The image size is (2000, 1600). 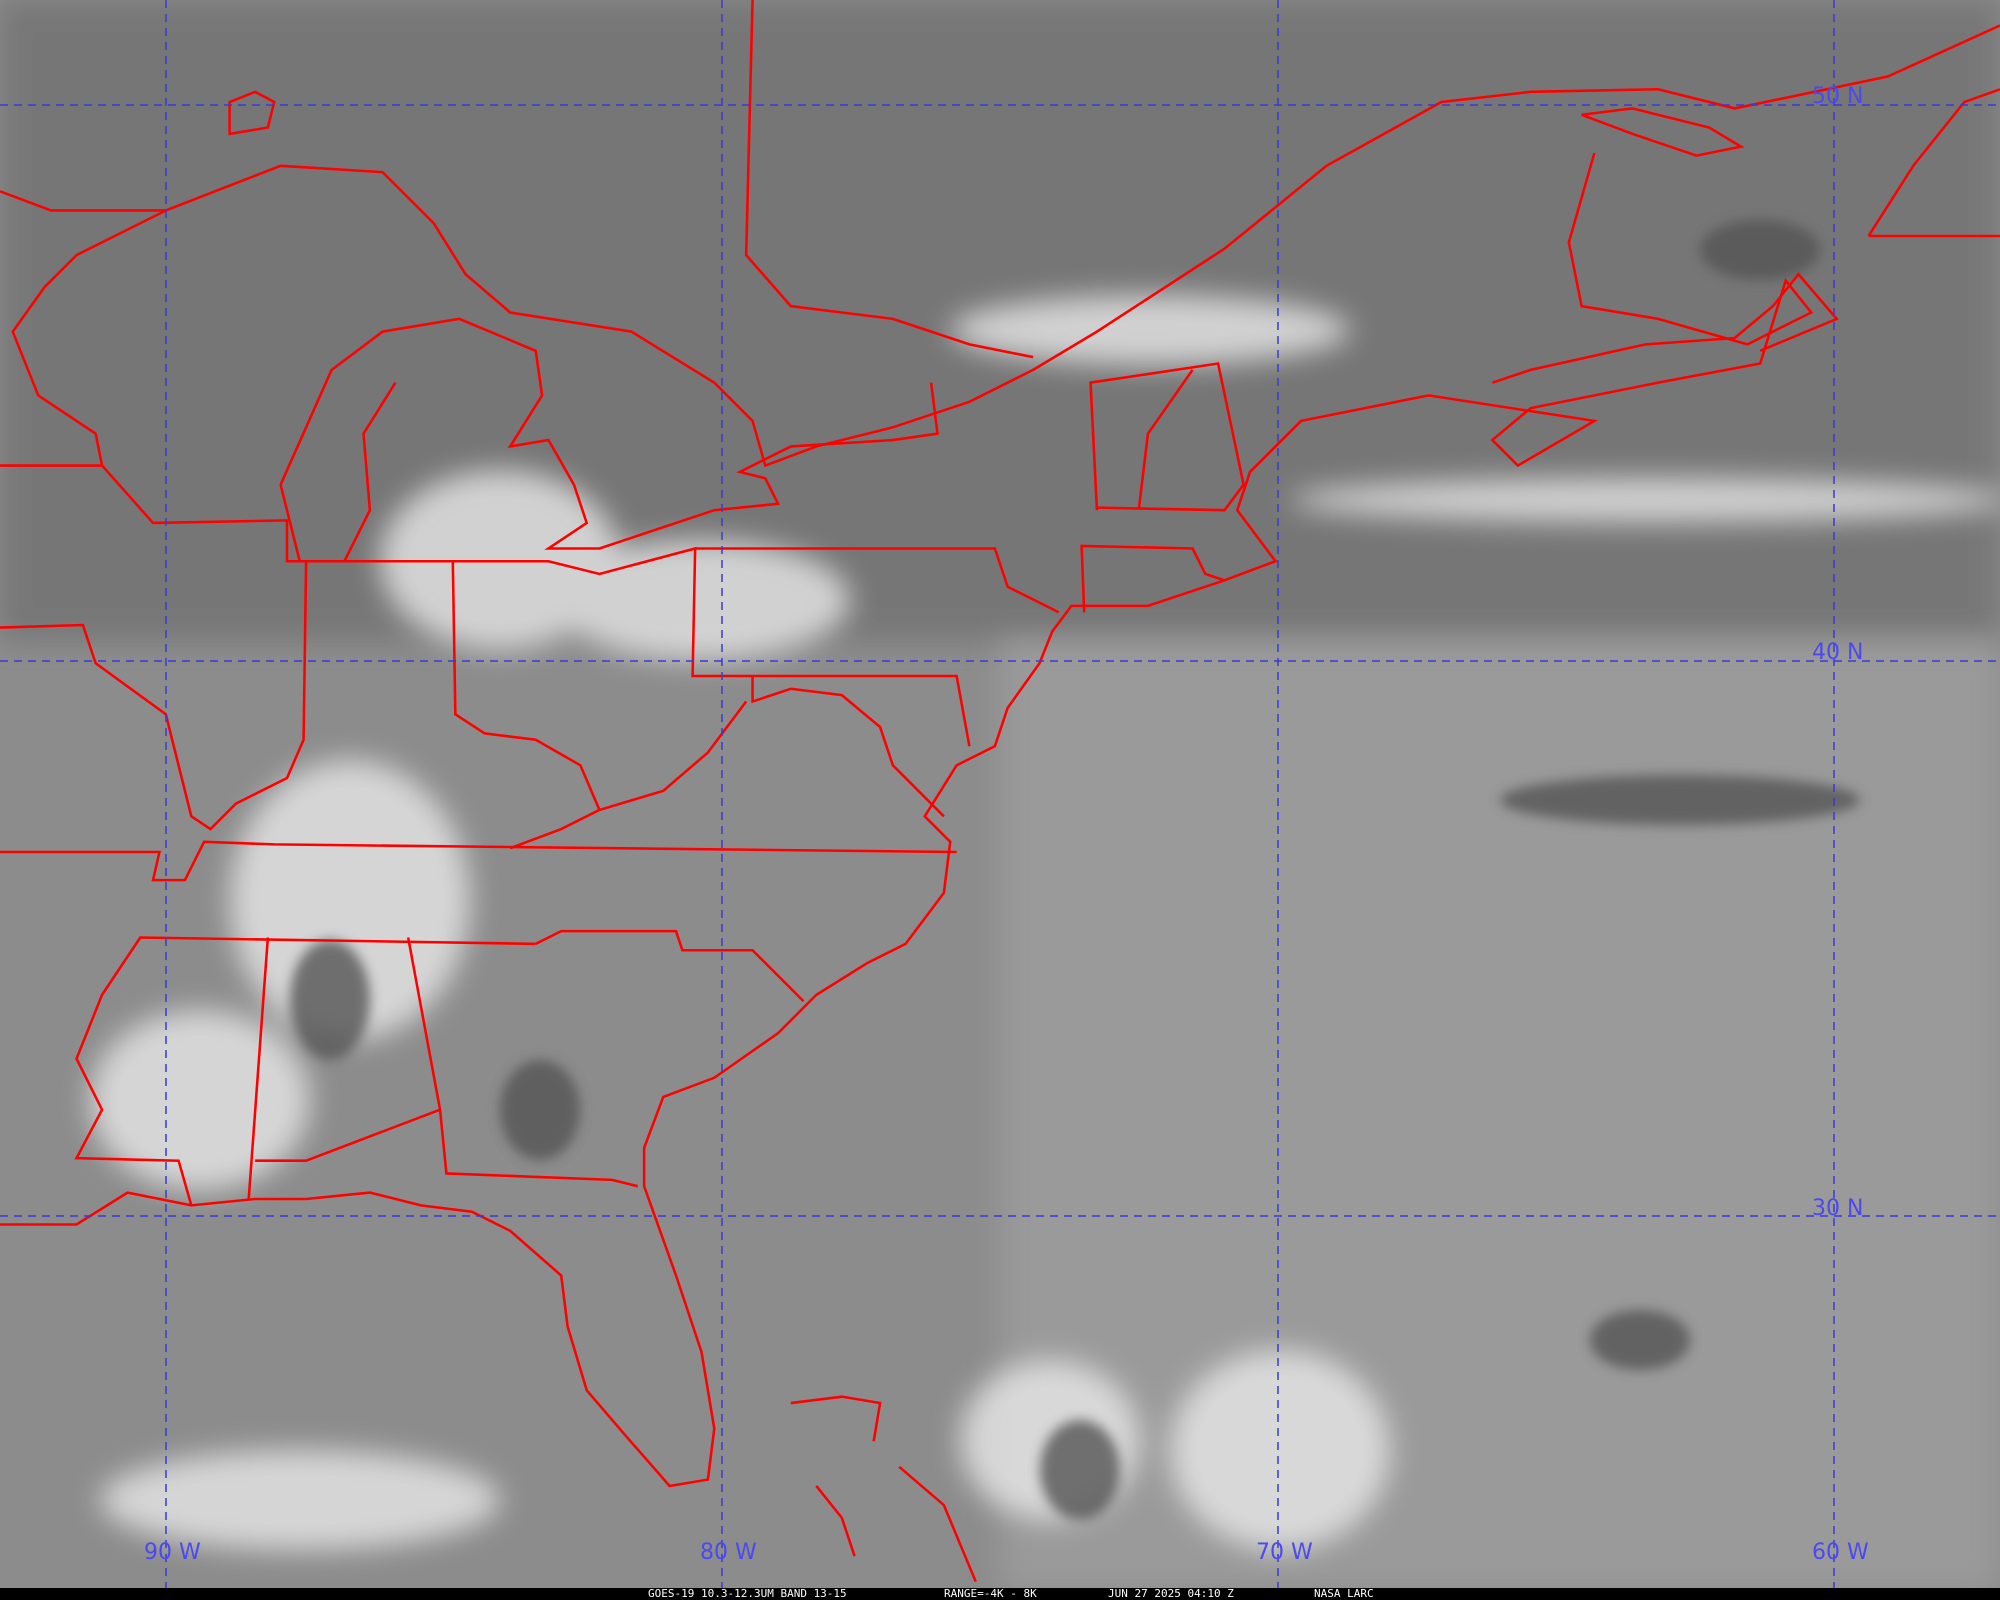 I want to click on latitude-label: 30 N, so click(x=1838, y=1208).